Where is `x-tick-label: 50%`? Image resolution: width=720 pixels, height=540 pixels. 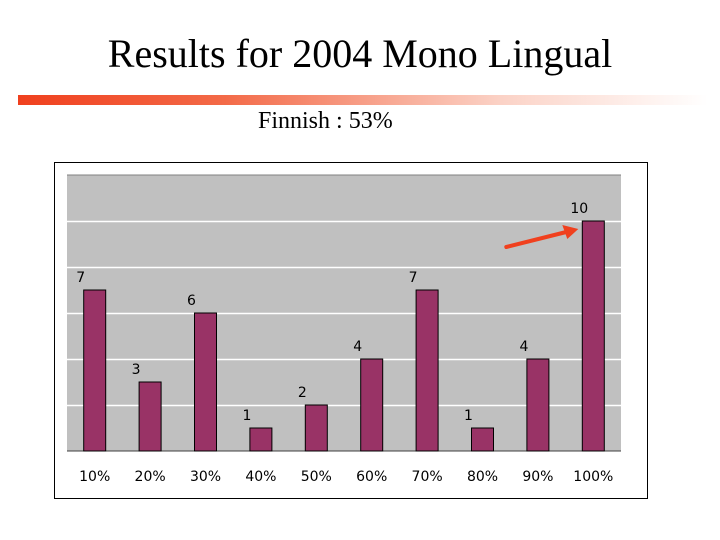
x-tick-label: 50% is located at coordinates (316, 477).